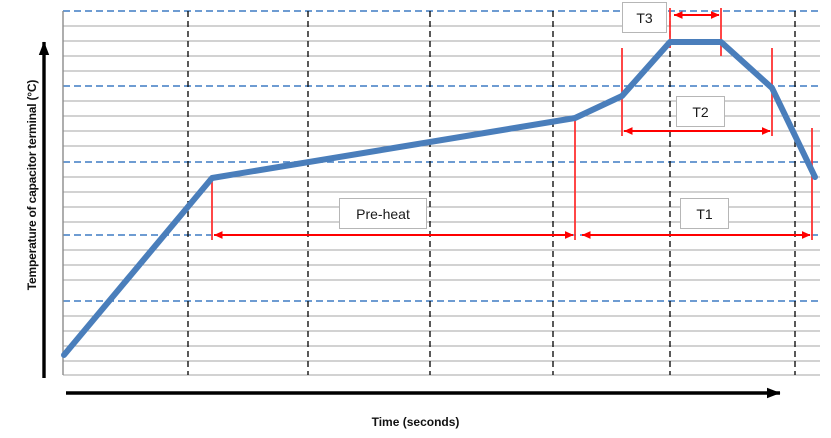 The width and height of the screenshot is (831, 438). I want to click on annotation-label-preheat: Pre-heat, so click(383, 213).